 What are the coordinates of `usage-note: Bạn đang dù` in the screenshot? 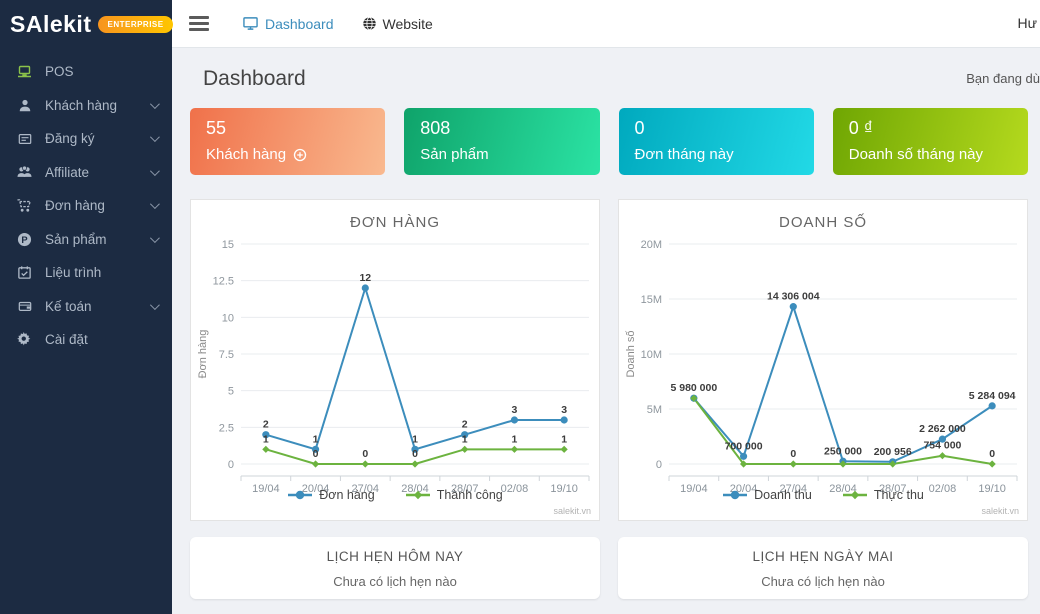 It's located at (1003, 78).